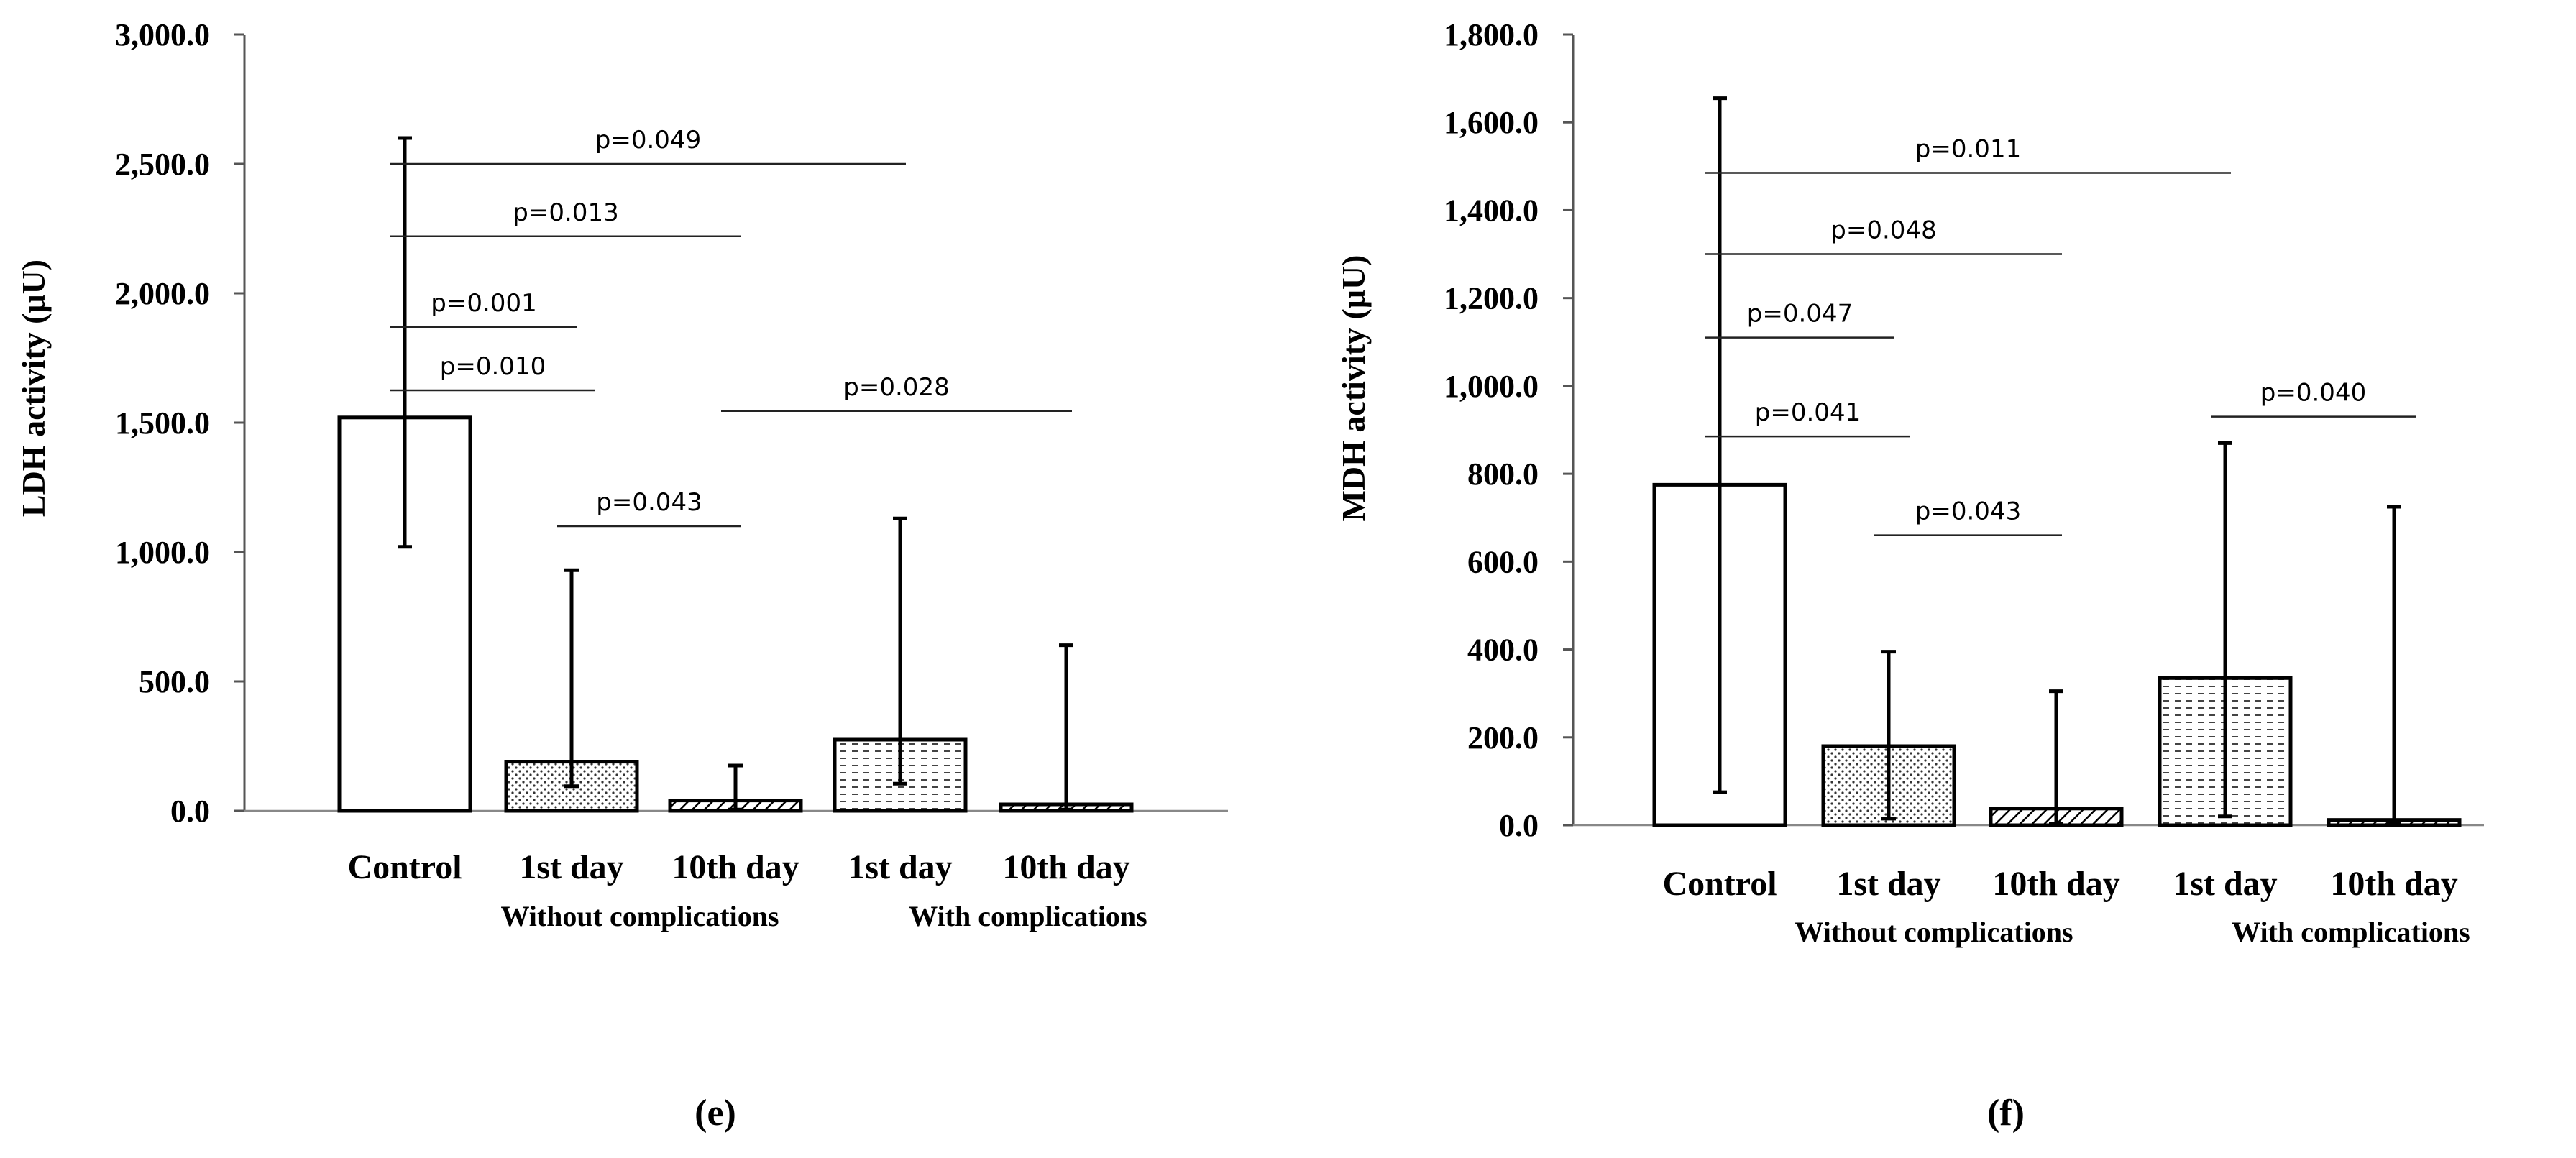 This screenshot has width=2576, height=1158. What do you see at coordinates (1491, 122) in the screenshot?
I see `y-tick-label: 1,600.0` at bounding box center [1491, 122].